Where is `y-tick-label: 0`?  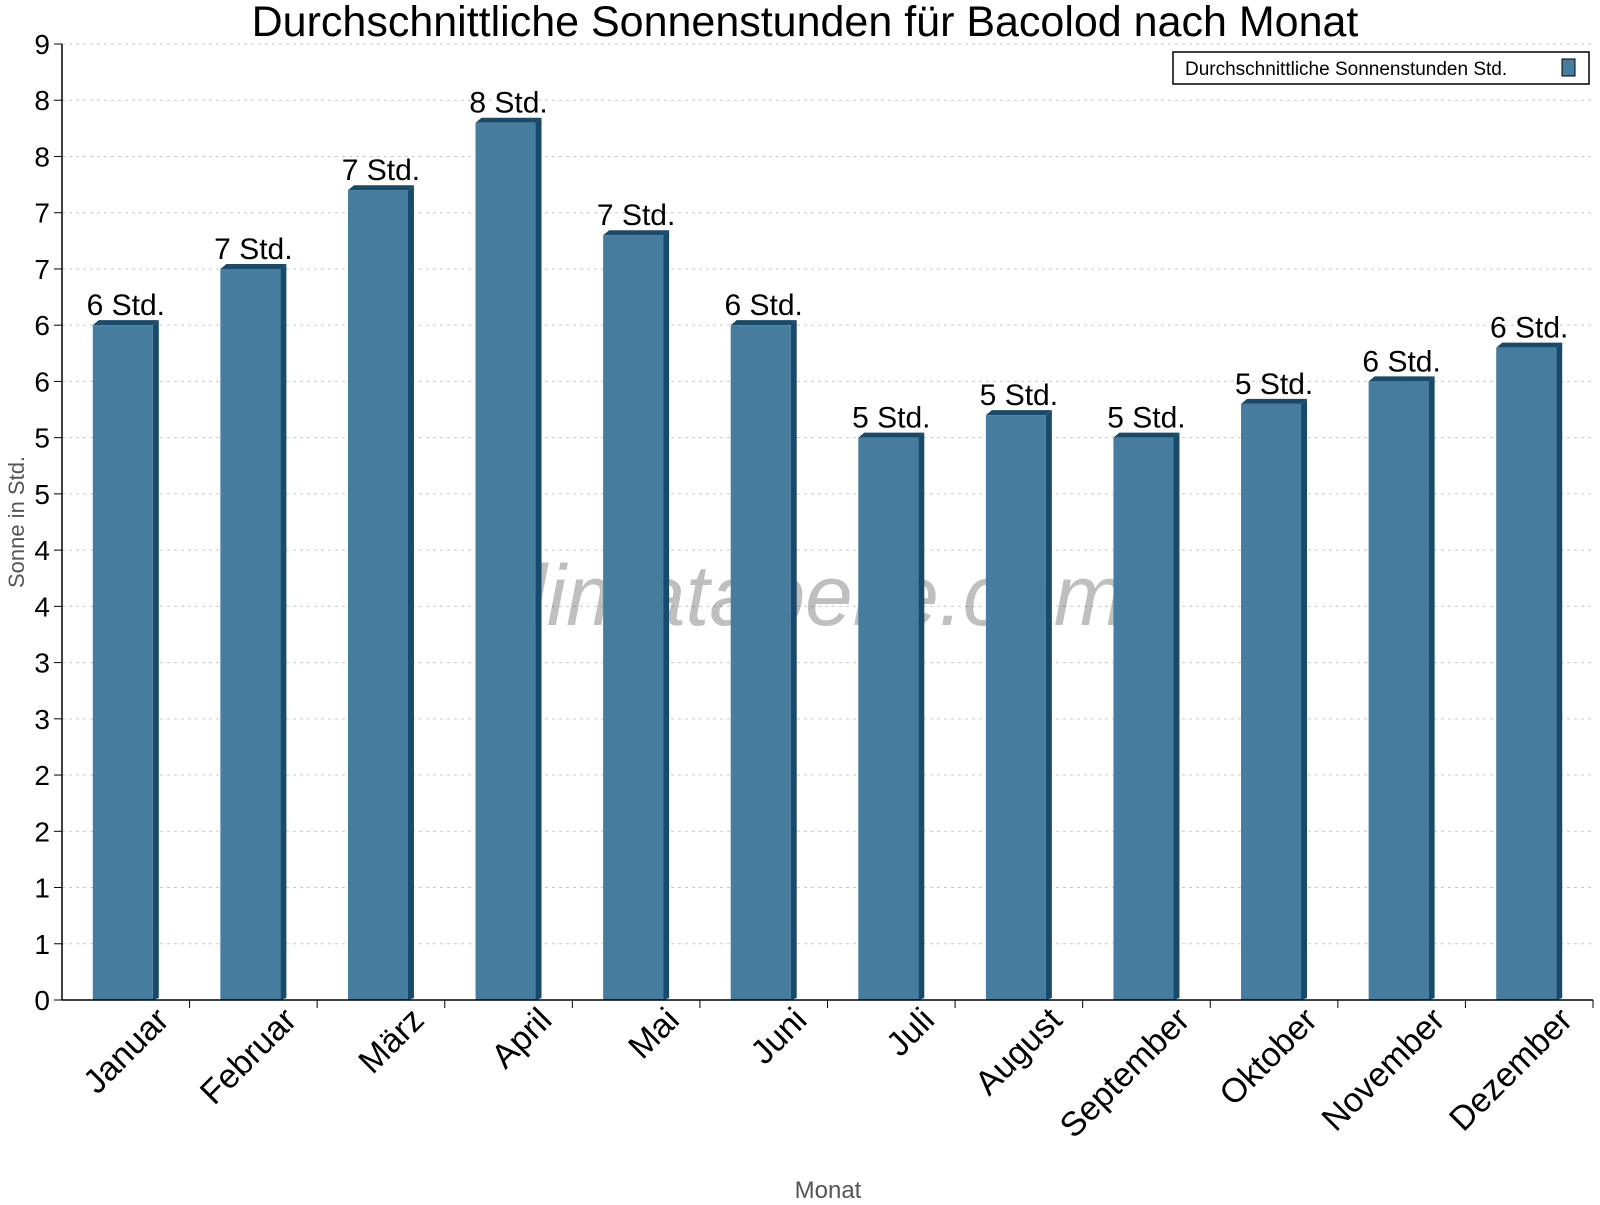 y-tick-label: 0 is located at coordinates (42, 1000).